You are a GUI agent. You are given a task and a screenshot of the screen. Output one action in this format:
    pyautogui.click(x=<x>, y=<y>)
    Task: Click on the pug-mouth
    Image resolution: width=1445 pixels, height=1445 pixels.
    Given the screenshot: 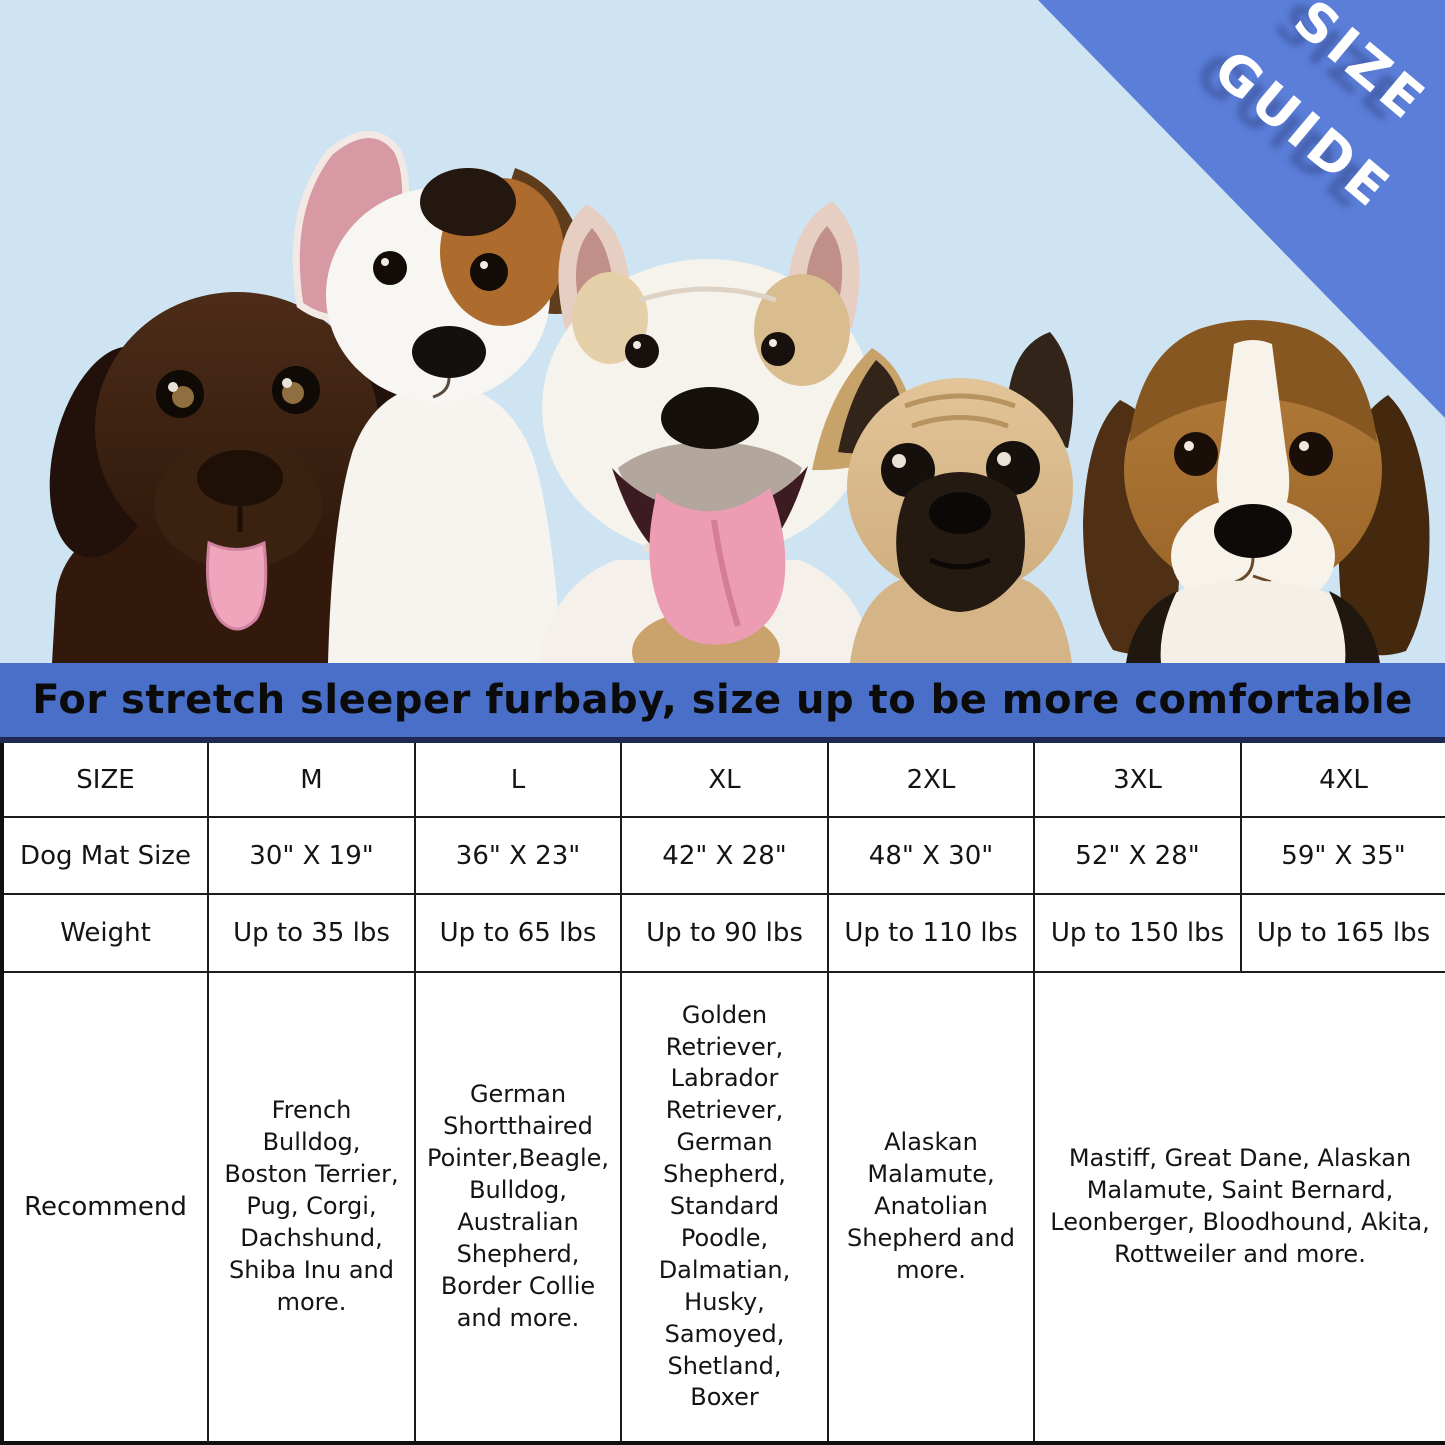 What is the action you would take?
    pyautogui.click(x=960, y=563)
    